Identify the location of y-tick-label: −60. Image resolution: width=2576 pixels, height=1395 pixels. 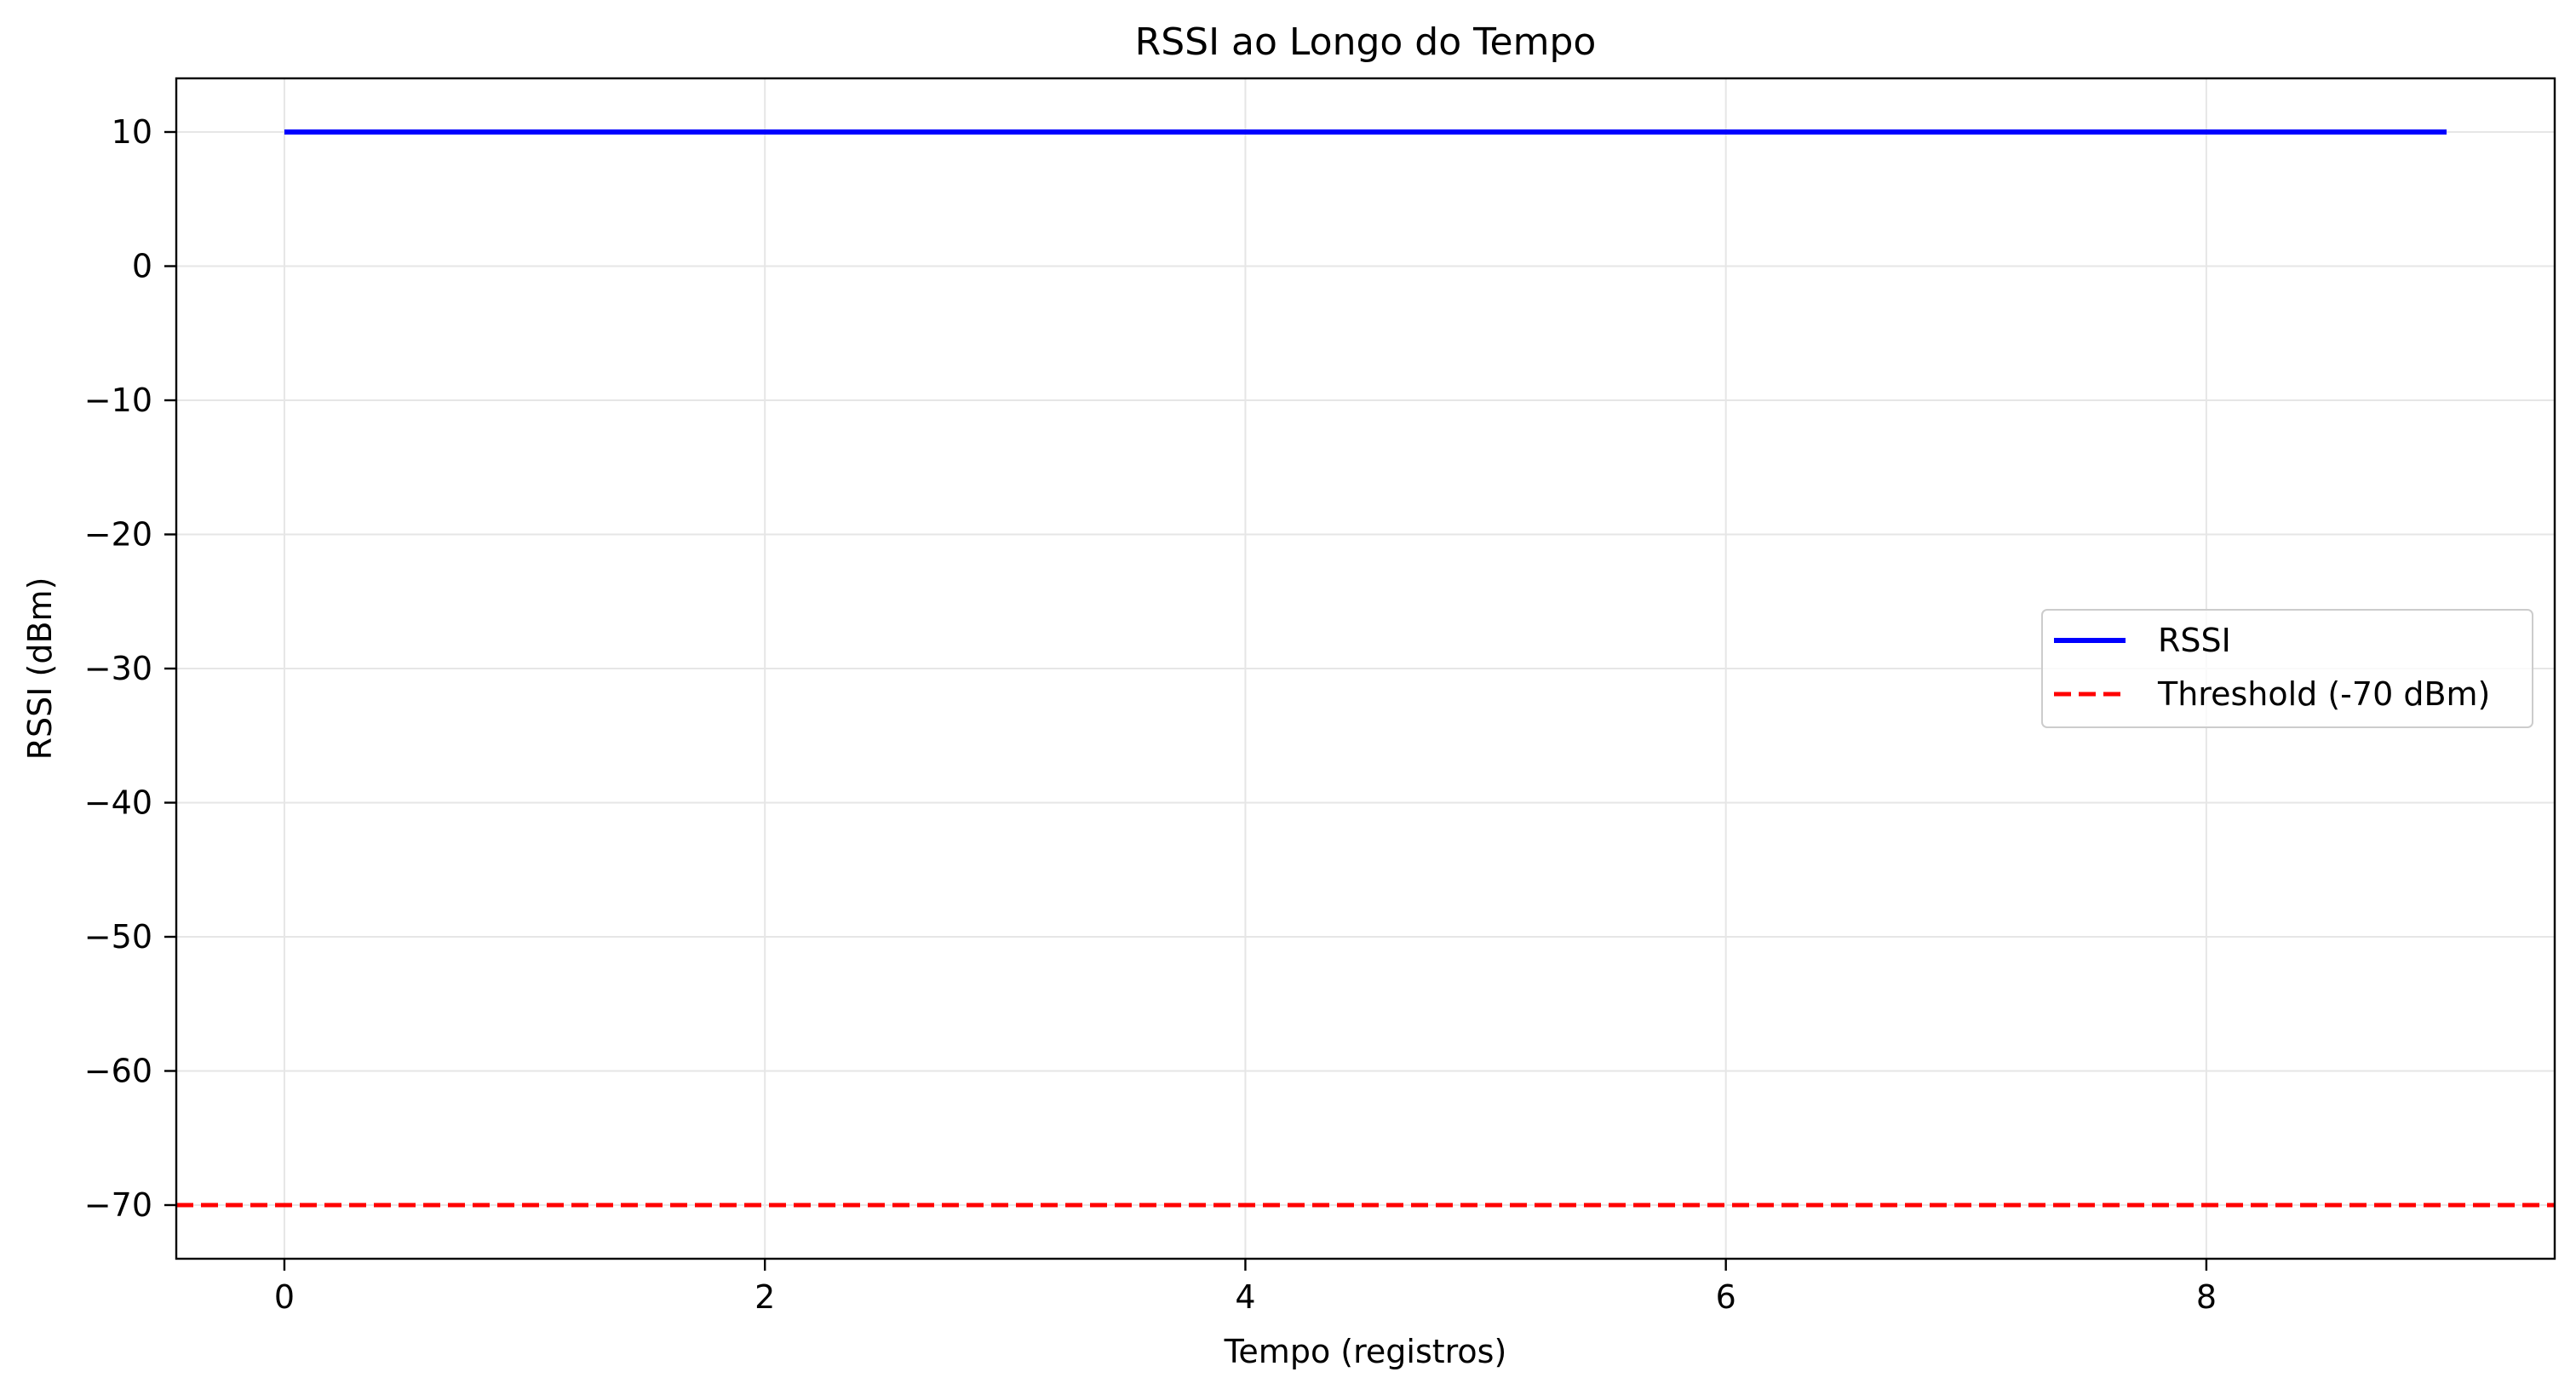
(118, 1071).